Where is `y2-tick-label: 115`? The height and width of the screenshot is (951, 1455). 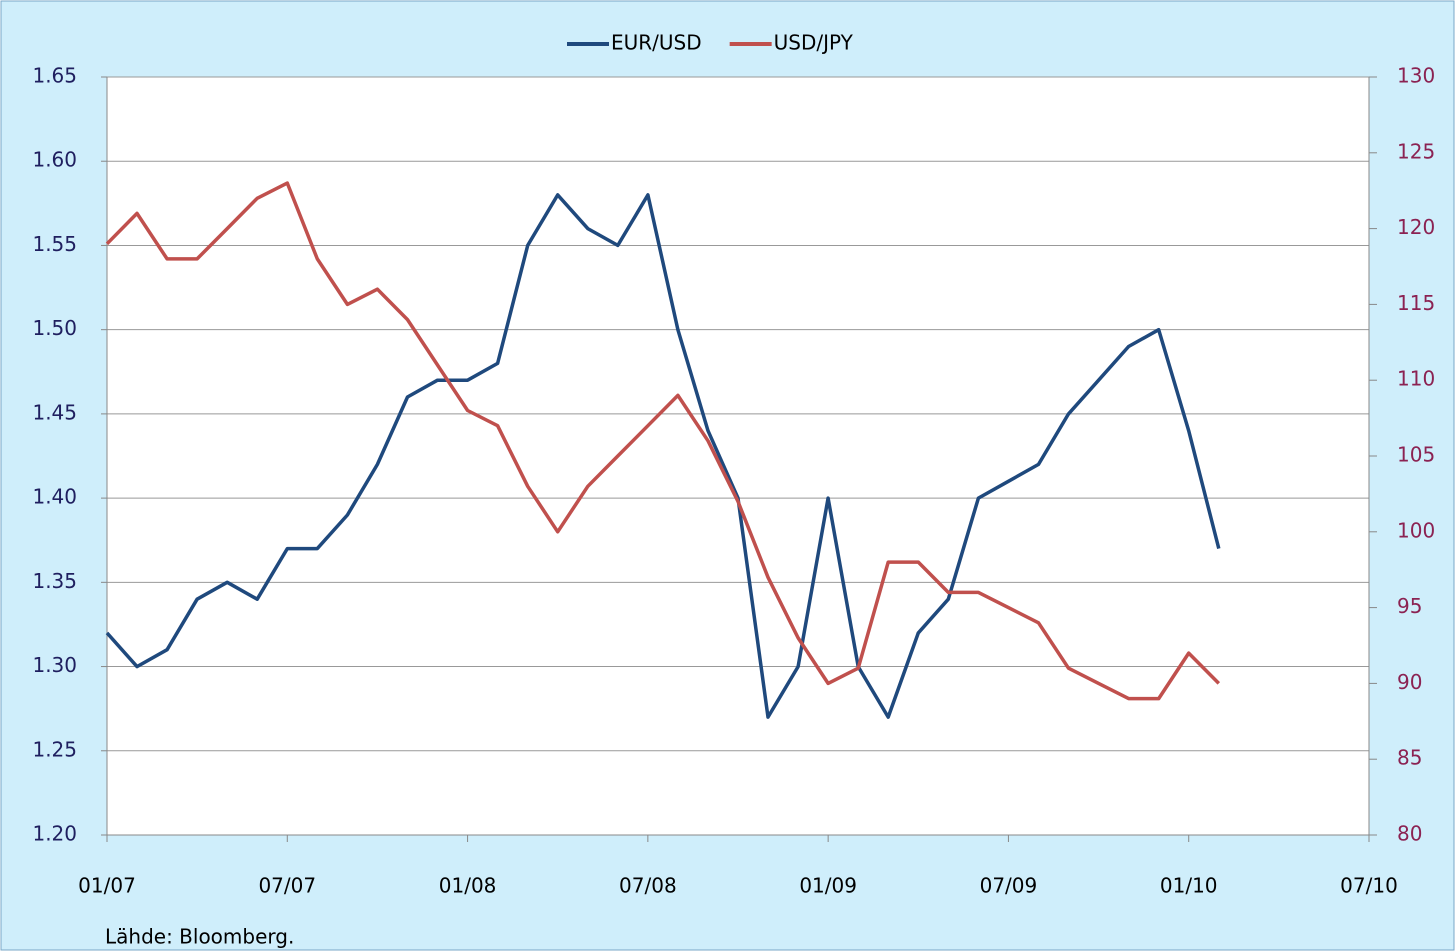 y2-tick-label: 115 is located at coordinates (1416, 303).